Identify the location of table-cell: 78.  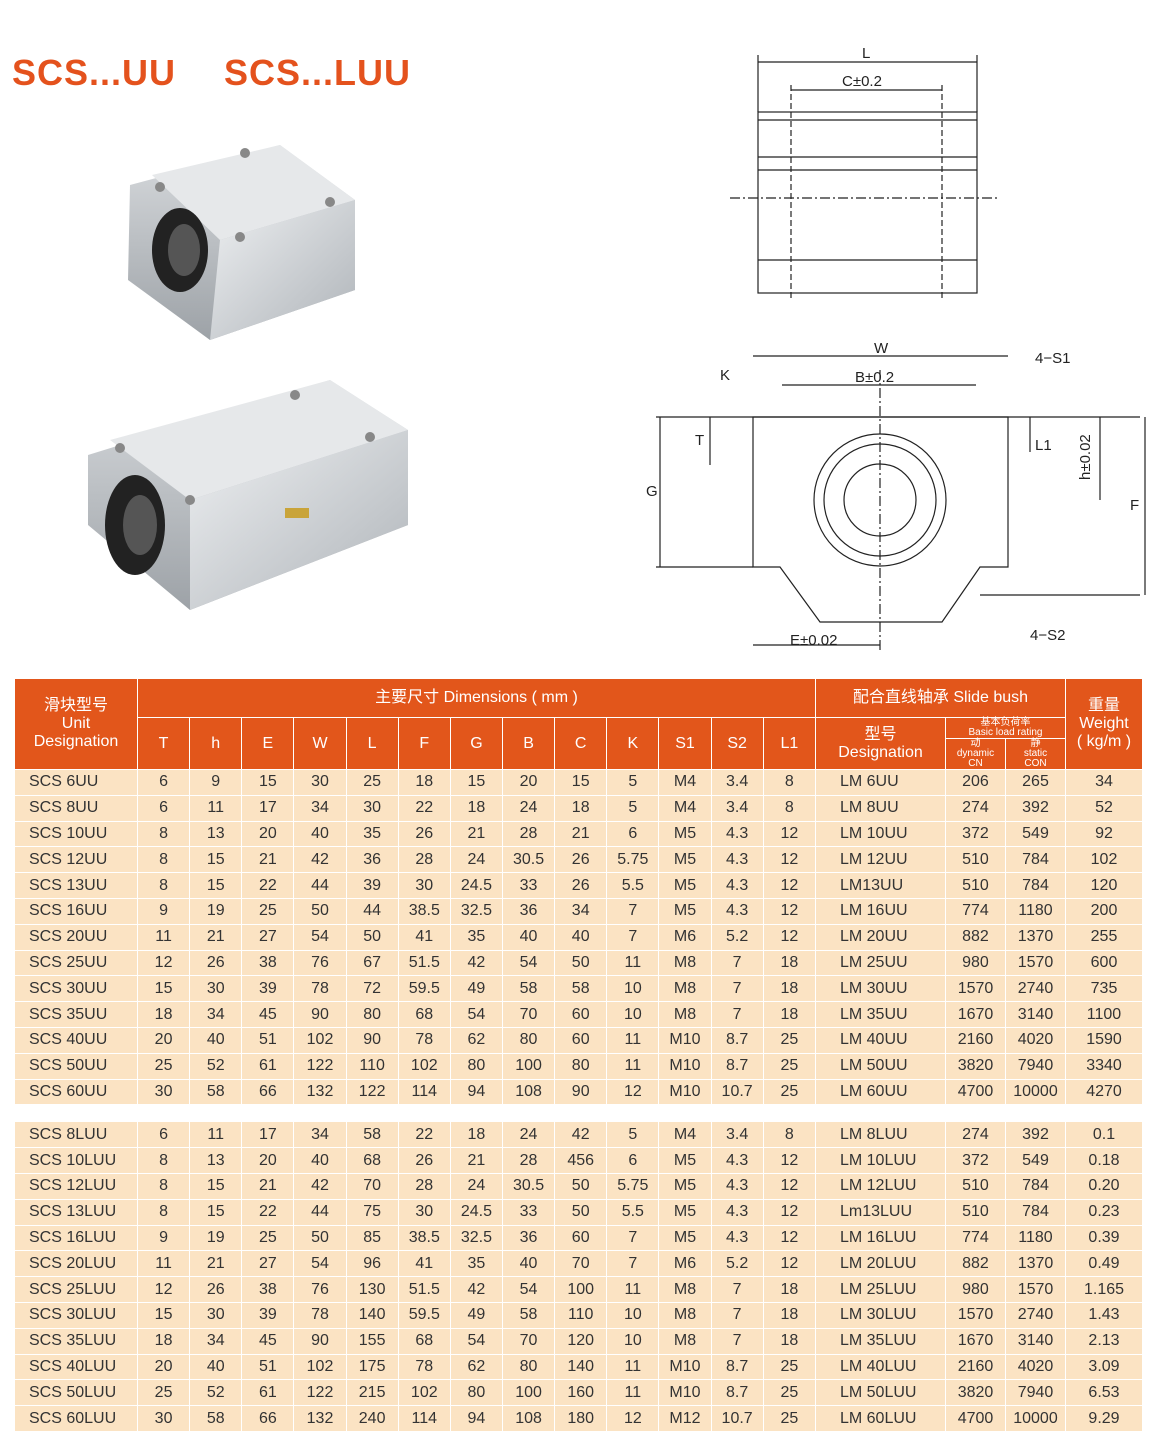
(320, 1315).